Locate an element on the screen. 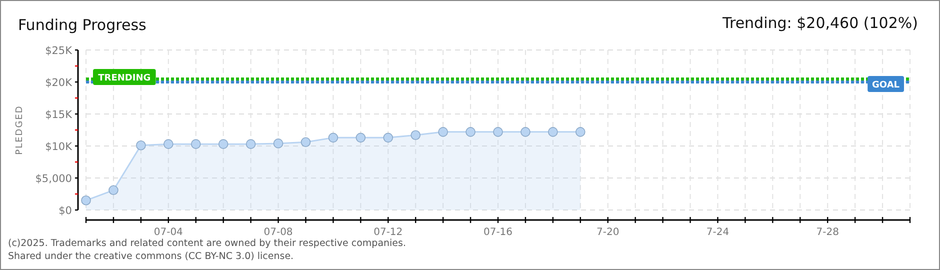 The image size is (940, 270). y-tick-label: $20K is located at coordinates (59, 83).